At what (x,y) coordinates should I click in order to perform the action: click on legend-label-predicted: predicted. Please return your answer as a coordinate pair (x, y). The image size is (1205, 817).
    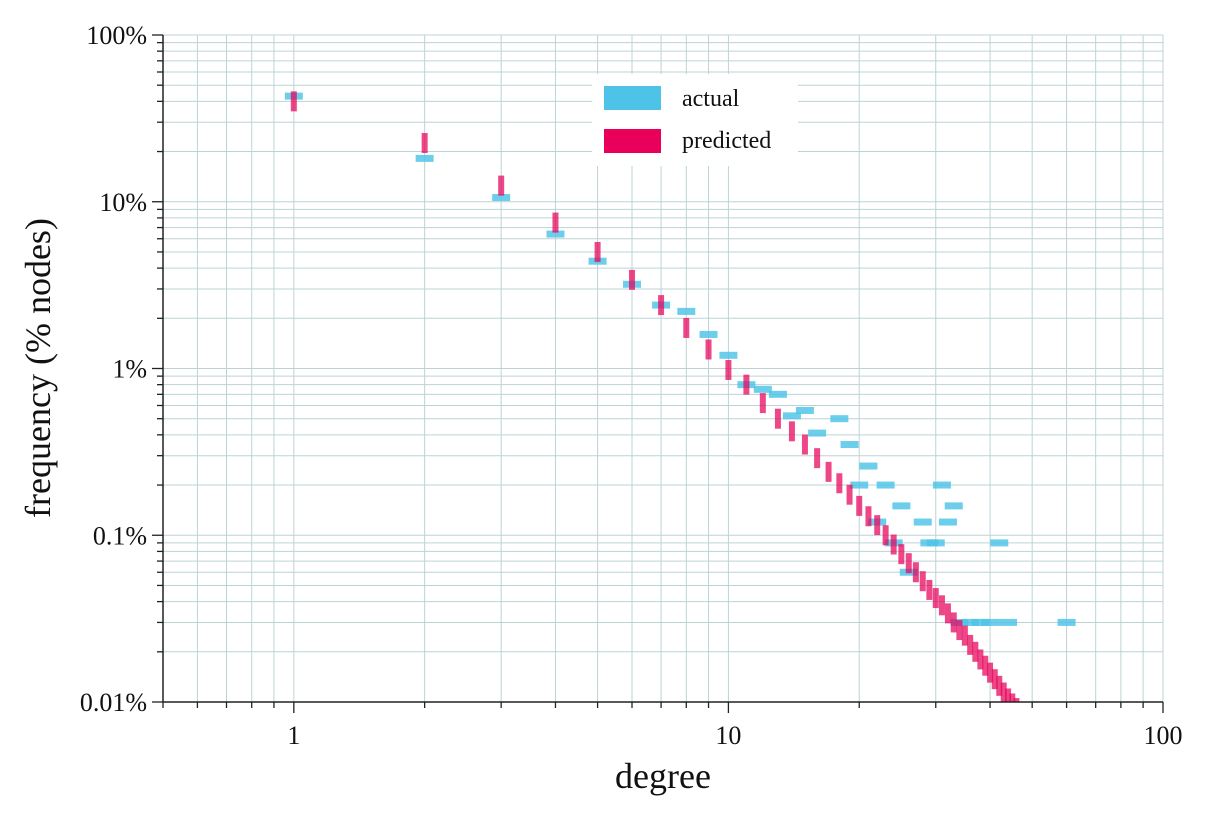
    Looking at the image, I should click on (726, 141).